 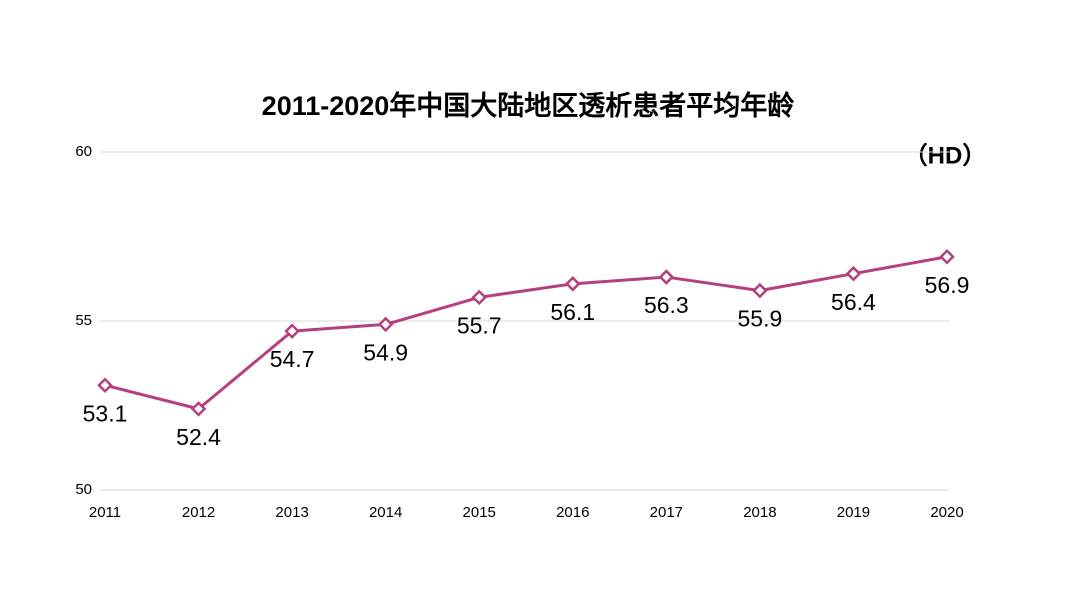 What do you see at coordinates (759, 512) in the screenshot?
I see `x-tick-label: 2018` at bounding box center [759, 512].